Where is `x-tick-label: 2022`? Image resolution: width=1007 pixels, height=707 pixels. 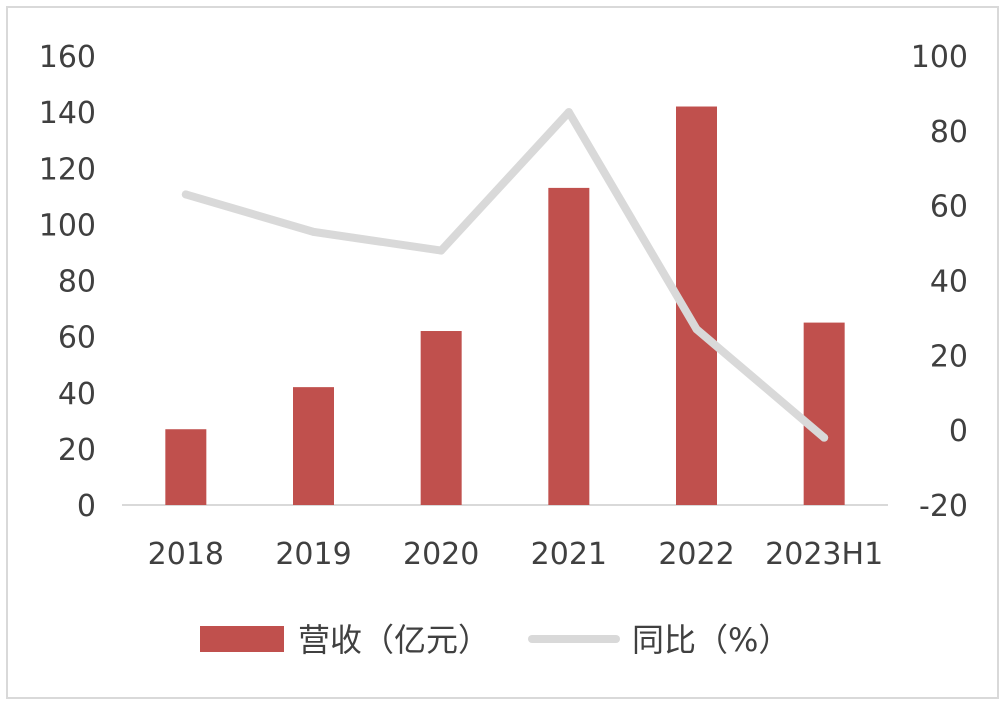
x-tick-label: 2022 is located at coordinates (696, 554).